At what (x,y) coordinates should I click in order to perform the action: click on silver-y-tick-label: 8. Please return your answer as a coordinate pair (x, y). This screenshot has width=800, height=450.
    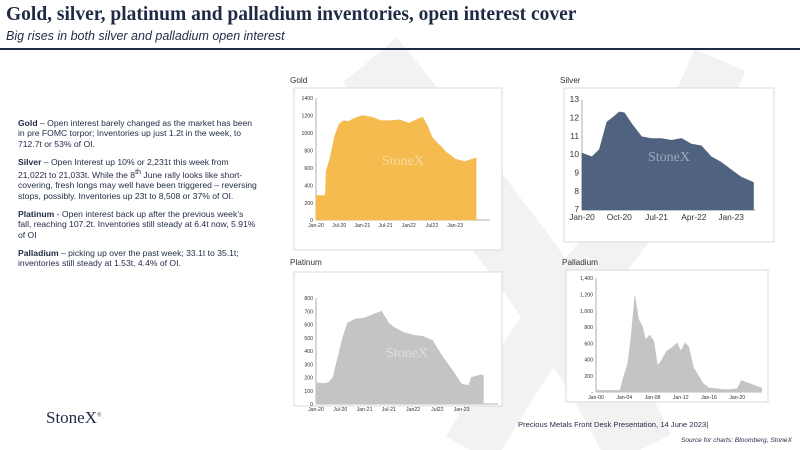
    Looking at the image, I should click on (576, 191).